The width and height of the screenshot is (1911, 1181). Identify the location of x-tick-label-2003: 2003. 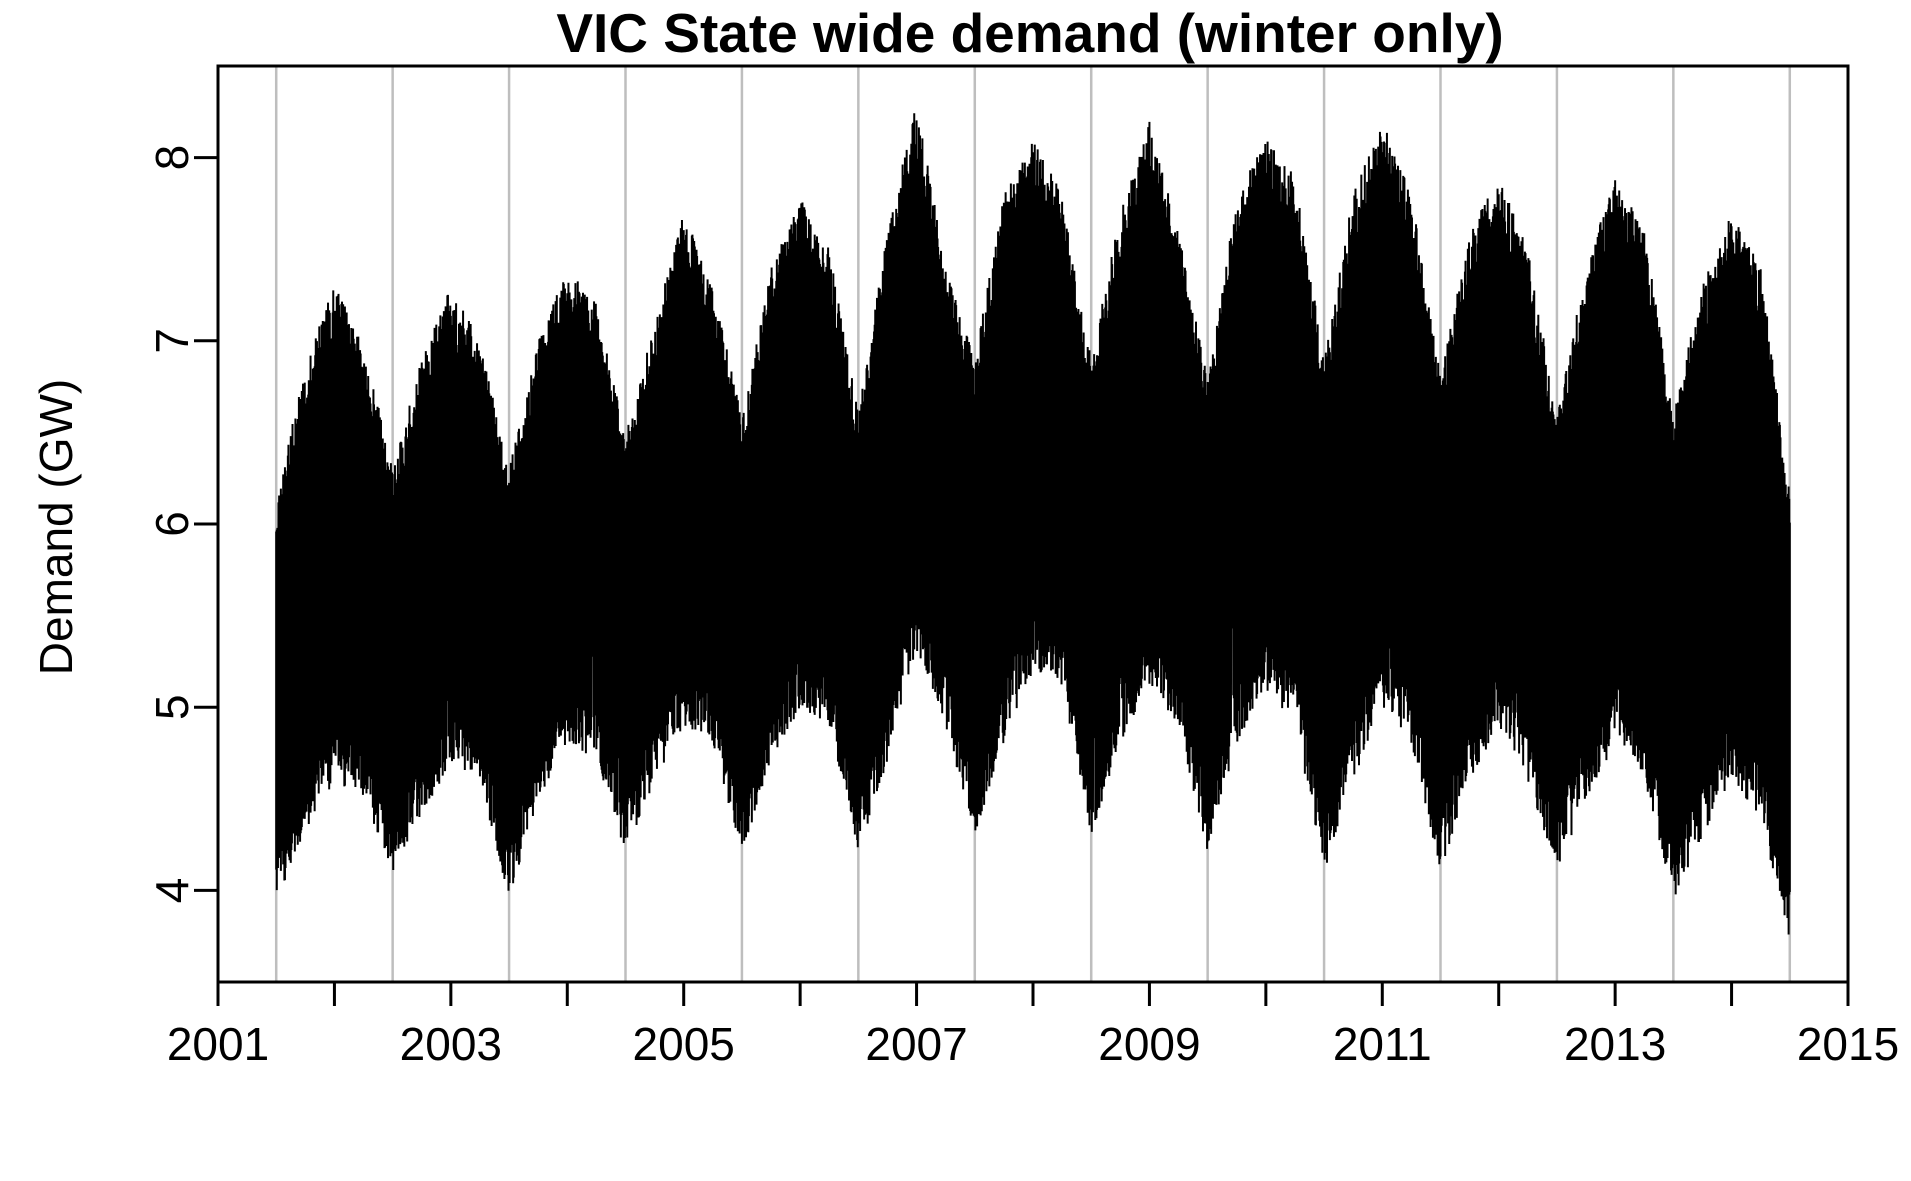
(451, 1044).